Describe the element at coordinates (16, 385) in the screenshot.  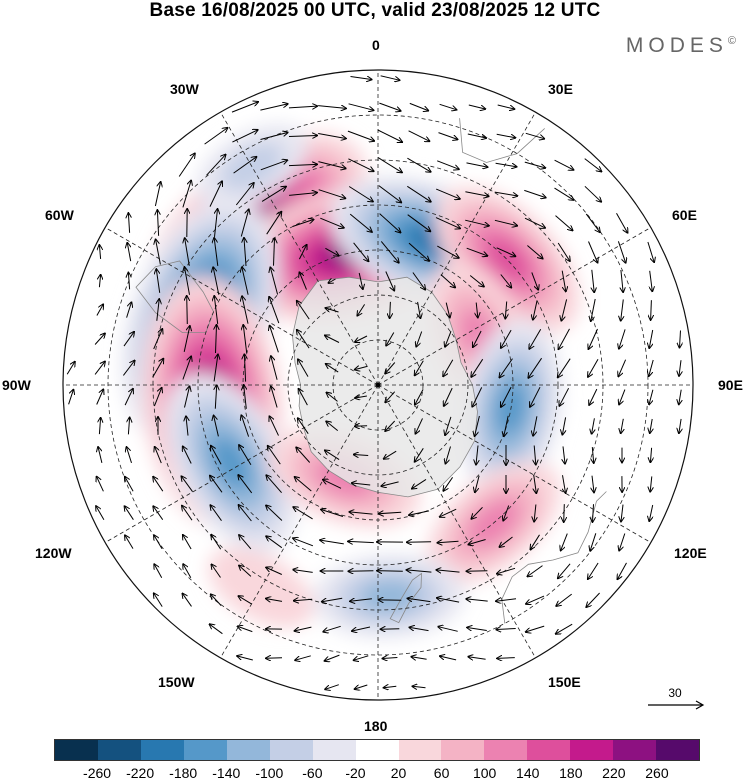
I see `lon-label-90w: 90W` at that location.